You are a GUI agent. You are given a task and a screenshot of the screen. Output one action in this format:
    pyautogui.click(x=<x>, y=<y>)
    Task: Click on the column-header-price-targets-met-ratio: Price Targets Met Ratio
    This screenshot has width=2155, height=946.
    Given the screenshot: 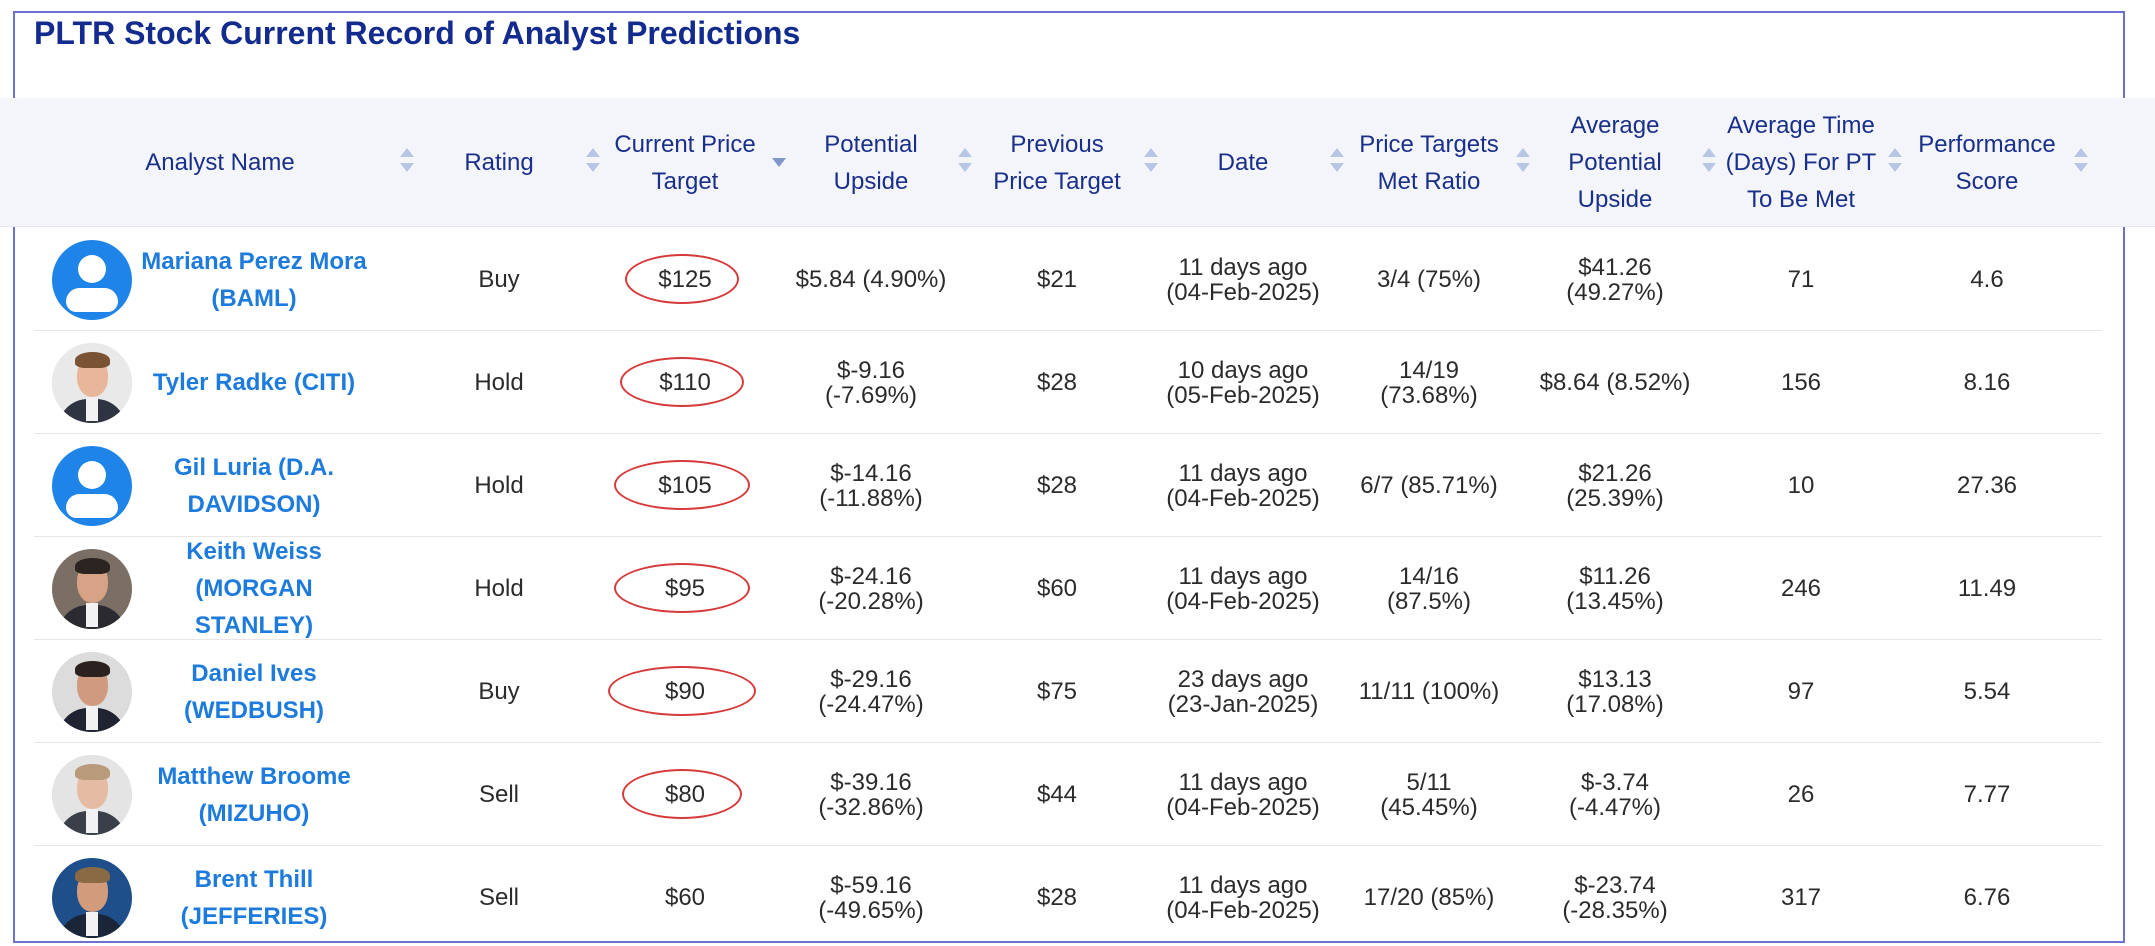 What is the action you would take?
    pyautogui.click(x=1429, y=162)
    